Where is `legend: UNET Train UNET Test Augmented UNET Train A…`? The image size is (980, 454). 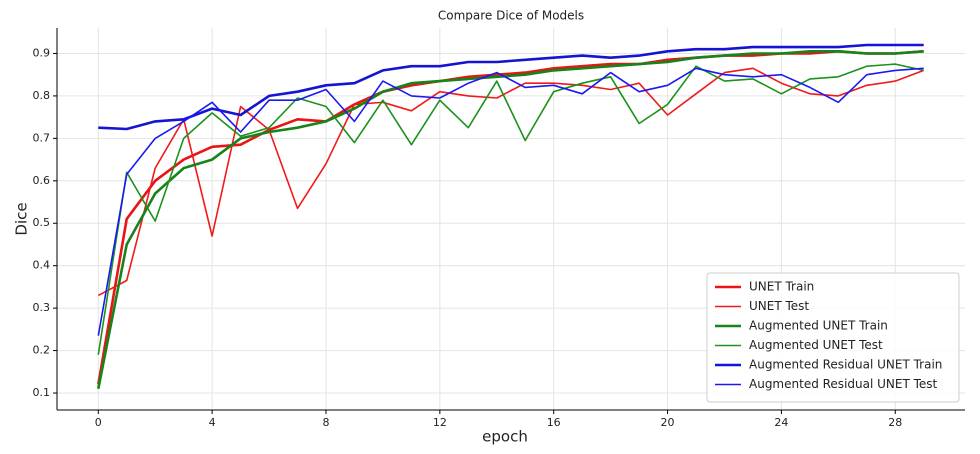 legend: UNET Train UNET Test Augmented UNET Train A… is located at coordinates (833, 337).